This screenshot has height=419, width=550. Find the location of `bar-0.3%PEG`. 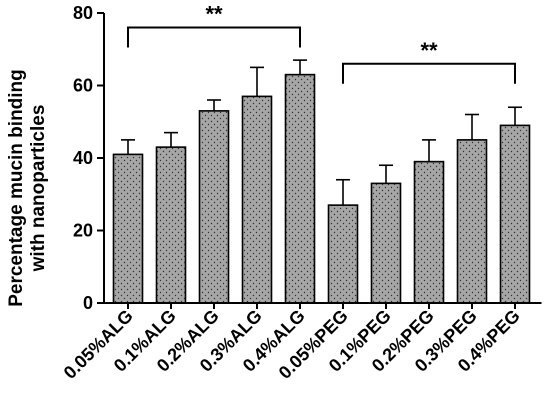

bar-0.3%PEG is located at coordinates (472, 221).